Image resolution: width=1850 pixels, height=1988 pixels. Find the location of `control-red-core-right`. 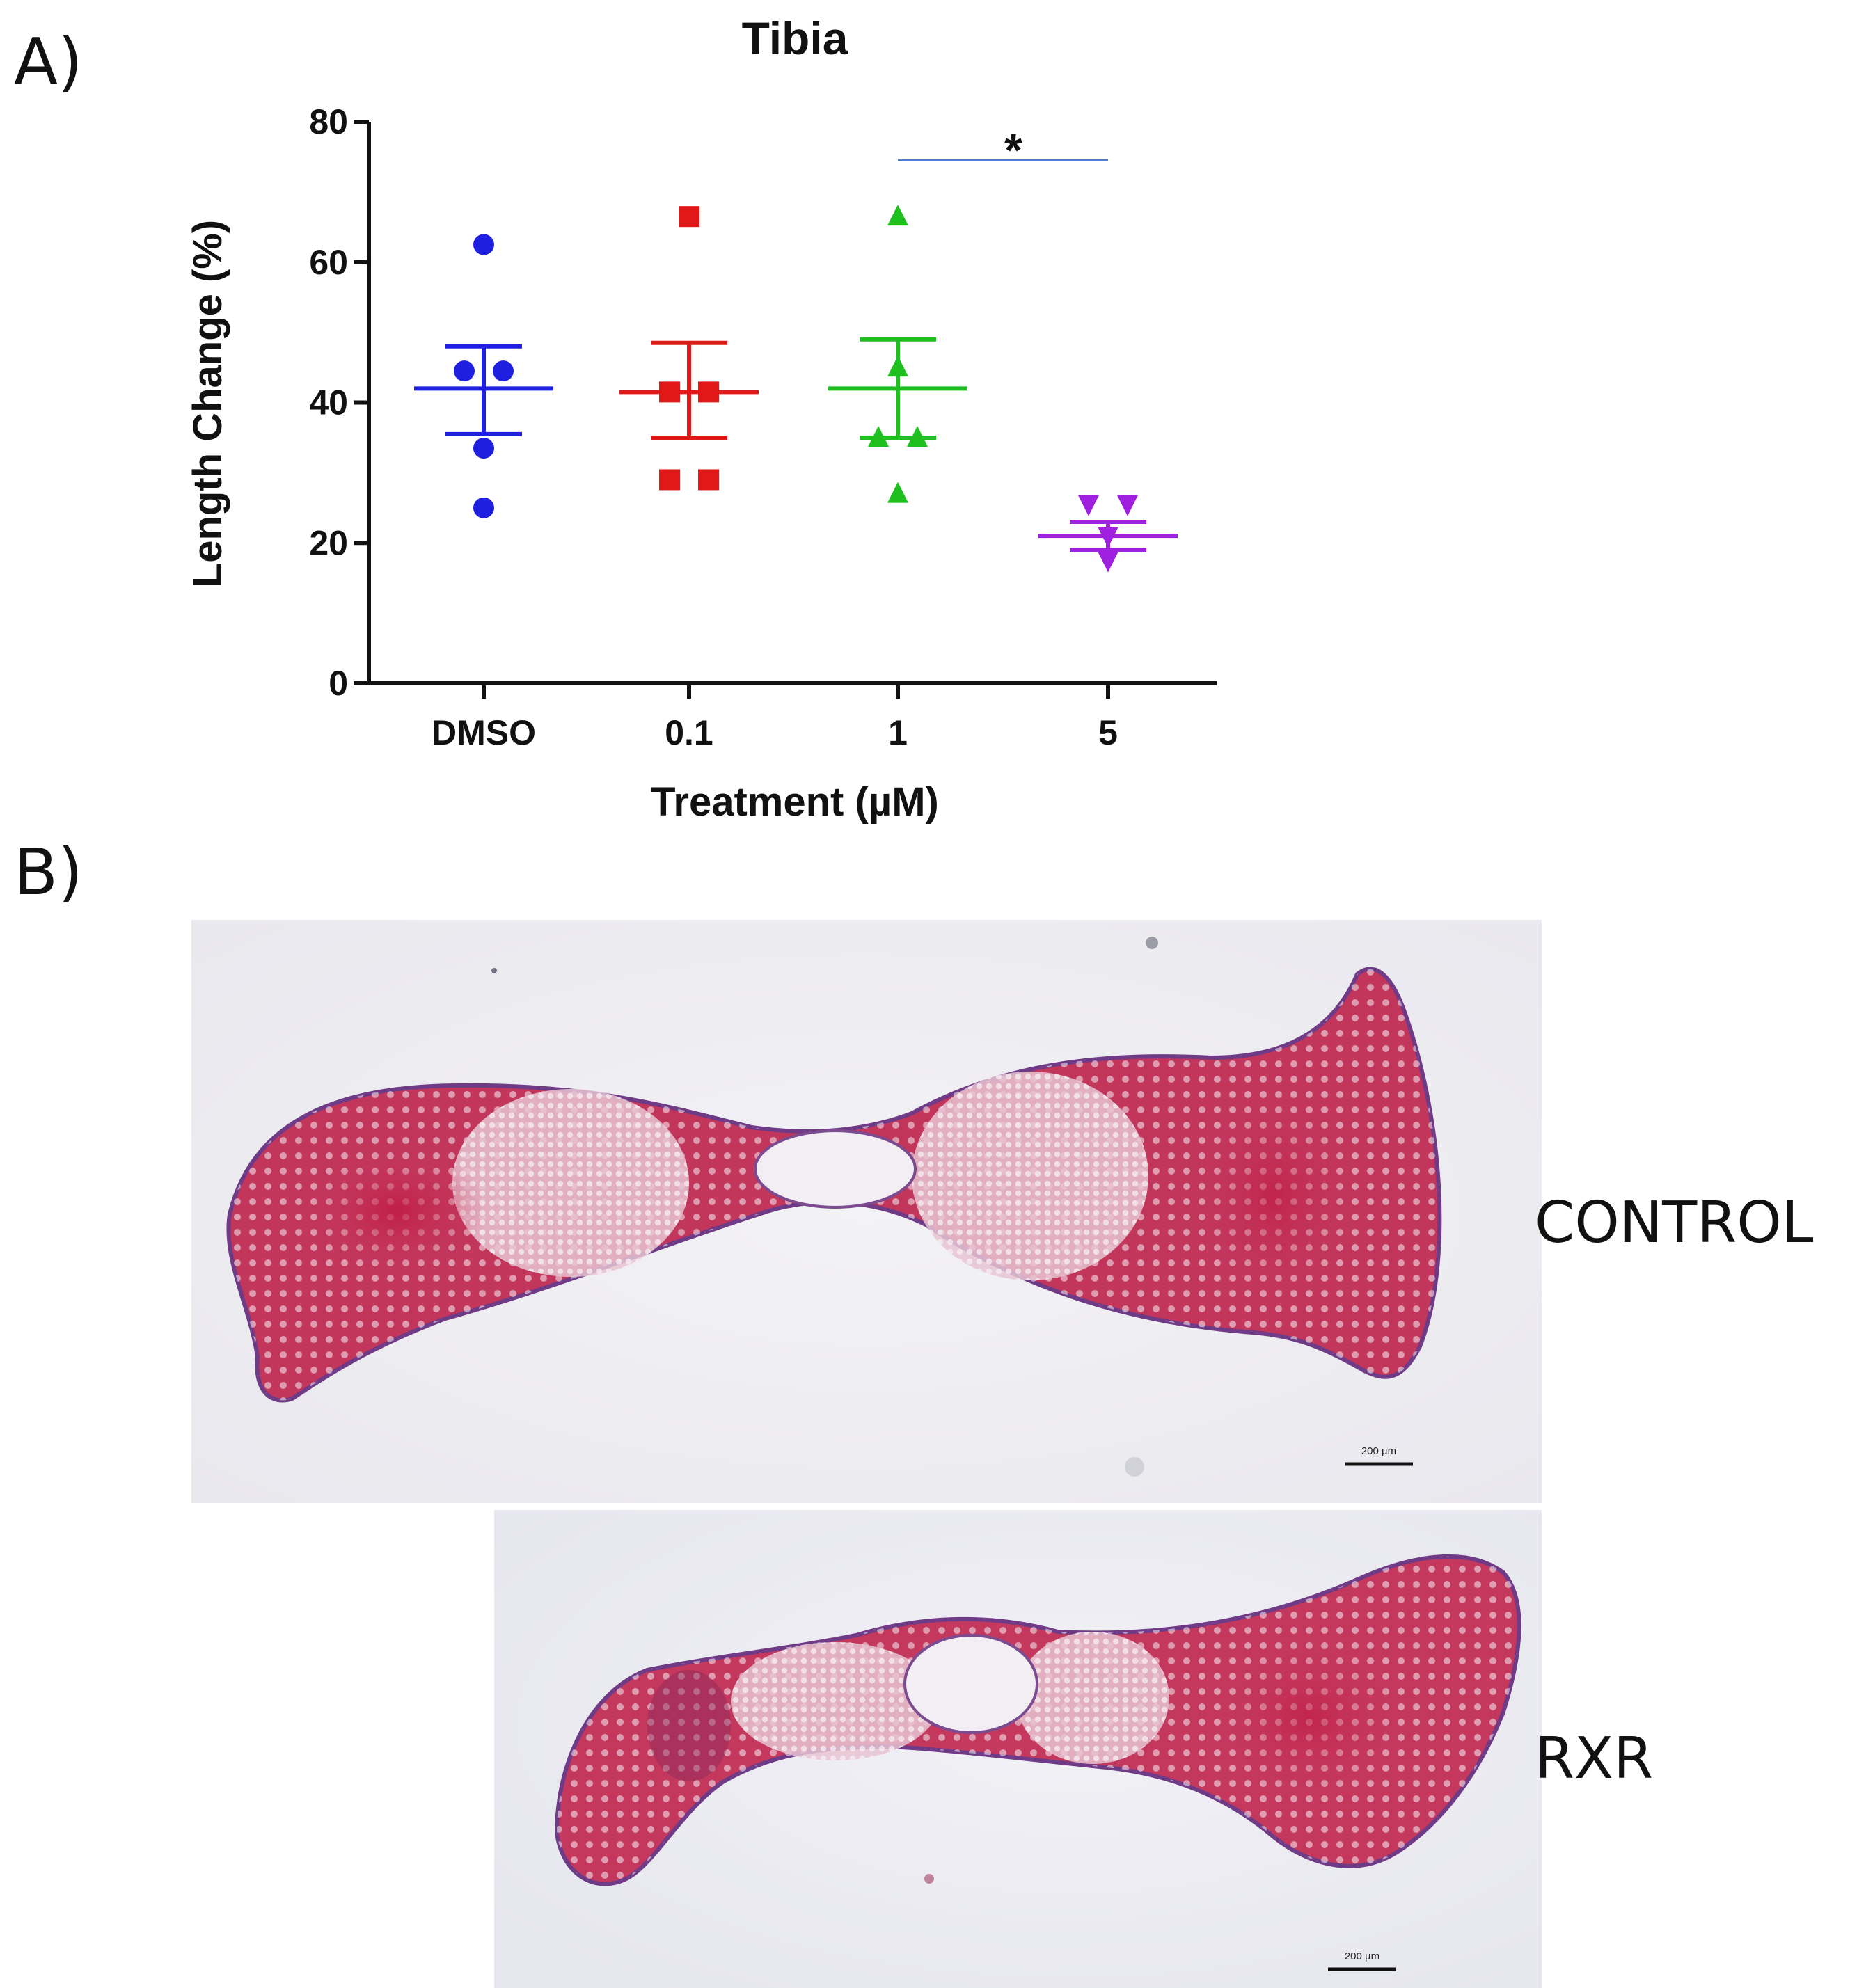

control-red-core-right is located at coordinates (1273, 1196).